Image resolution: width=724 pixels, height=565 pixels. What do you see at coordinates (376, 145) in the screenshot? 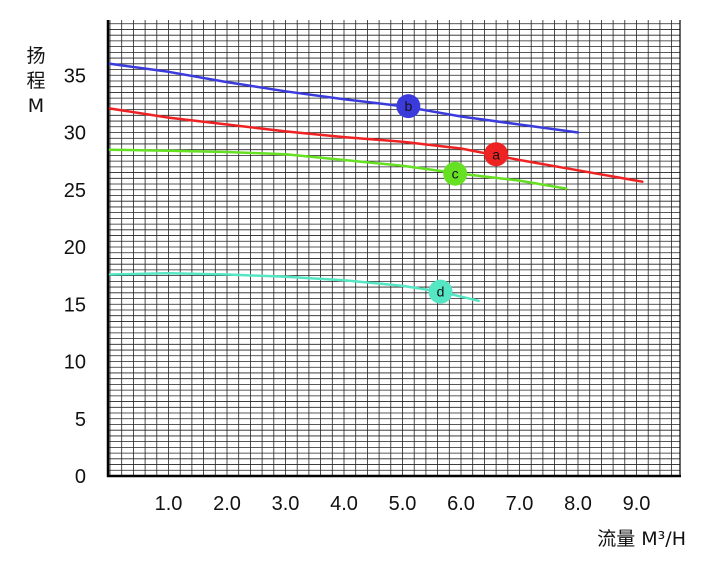
I see `series-line-a` at bounding box center [376, 145].